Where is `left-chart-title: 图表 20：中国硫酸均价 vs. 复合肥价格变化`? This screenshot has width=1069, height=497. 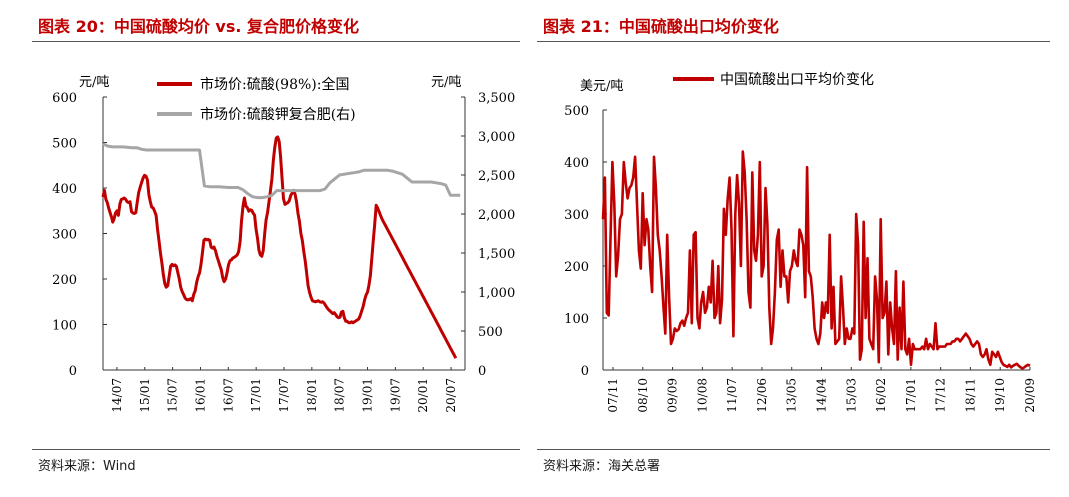 left-chart-title: 图表 20：中国硫酸均价 vs. 复合肥价格变化 is located at coordinates (199, 26).